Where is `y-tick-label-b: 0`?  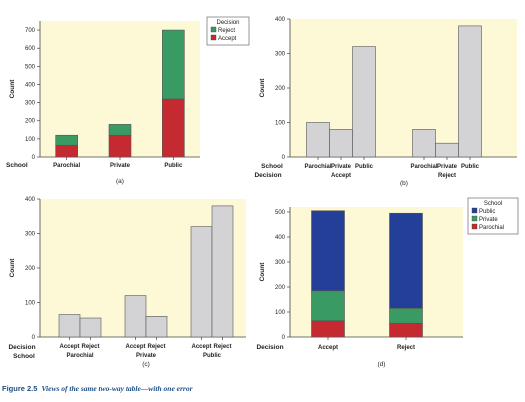 y-tick-label-b: 0 is located at coordinates (284, 158).